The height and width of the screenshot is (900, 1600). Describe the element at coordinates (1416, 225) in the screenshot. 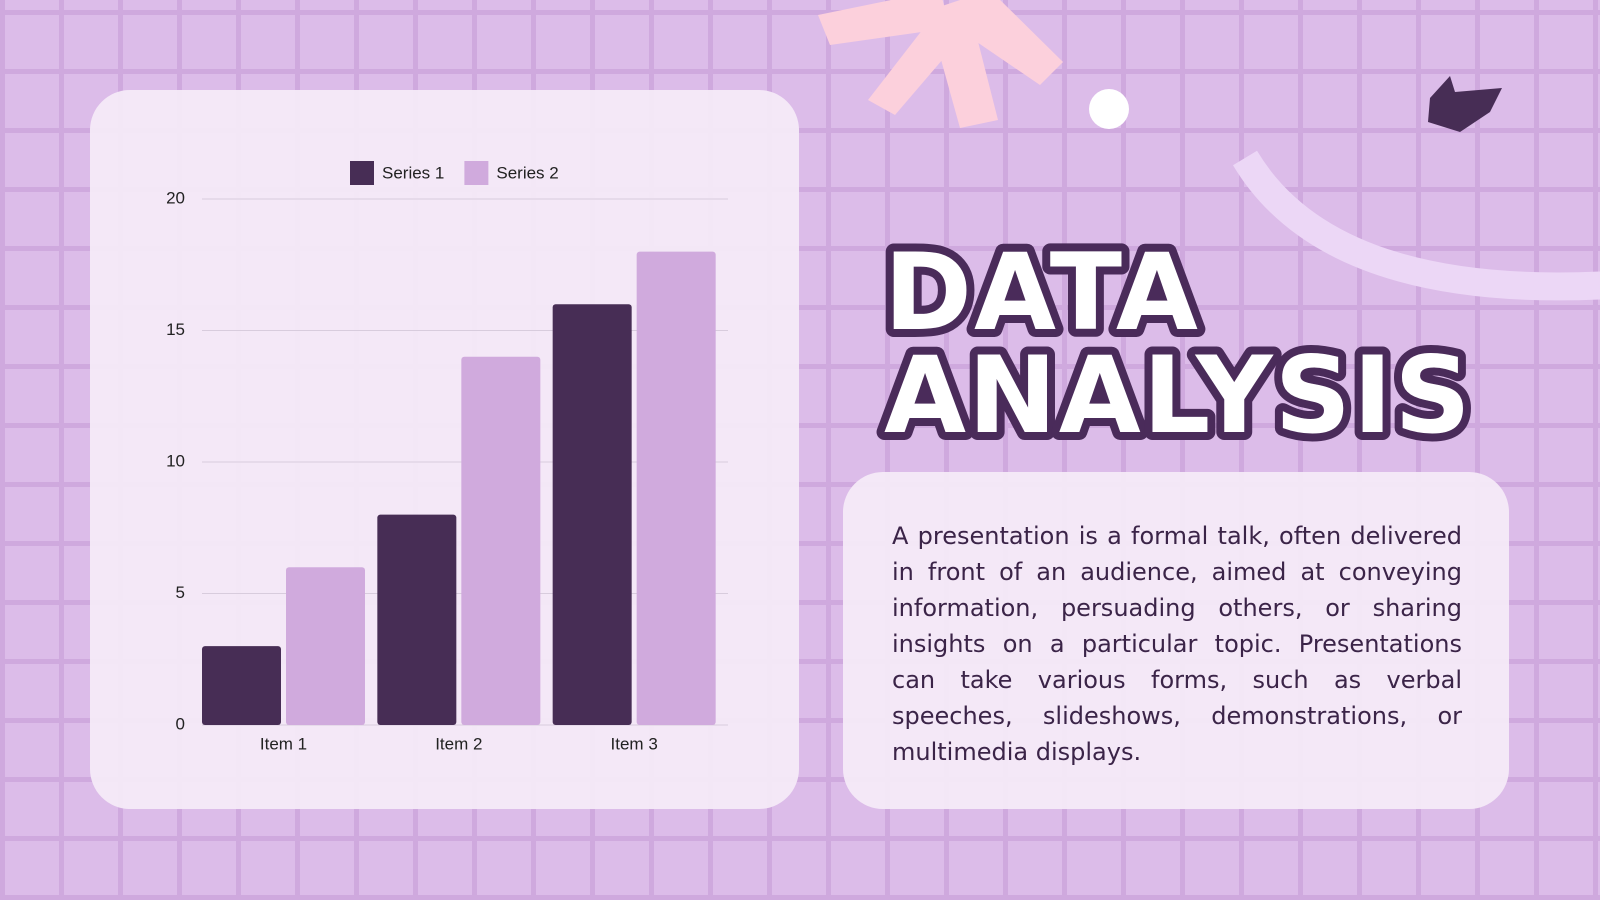

I see `arc` at that location.